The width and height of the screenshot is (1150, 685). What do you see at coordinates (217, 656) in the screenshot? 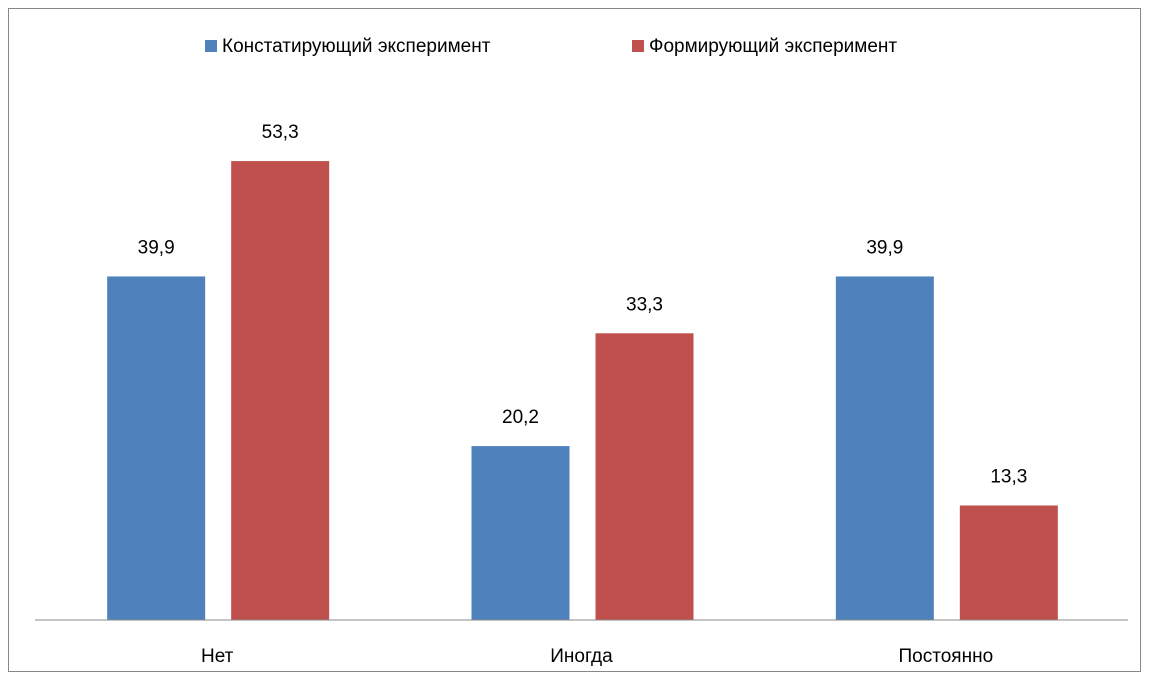
I see `x-tick-label: Нет` at bounding box center [217, 656].